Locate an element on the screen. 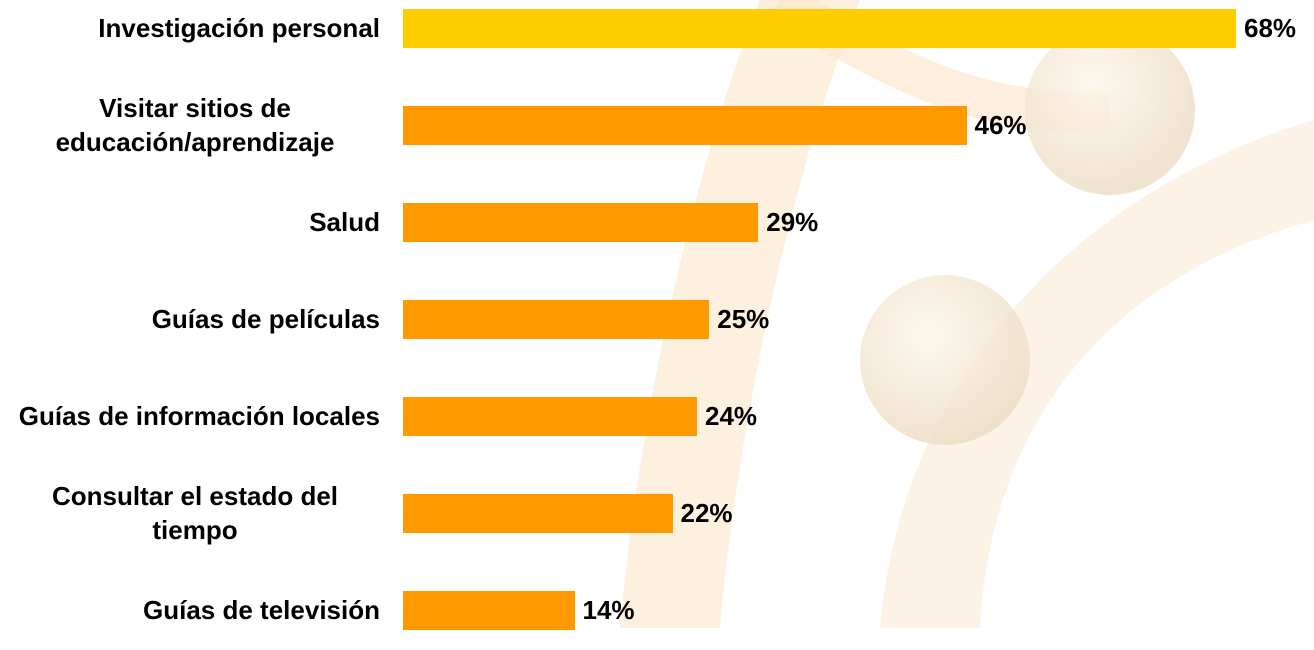 The image size is (1314, 650). category-label: Guías de películas is located at coordinates (265, 319).